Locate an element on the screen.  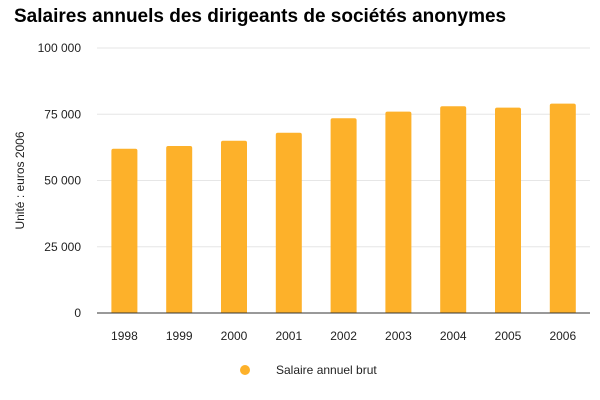
y-axis-label: Unité : euros 2006 is located at coordinates (20, 180).